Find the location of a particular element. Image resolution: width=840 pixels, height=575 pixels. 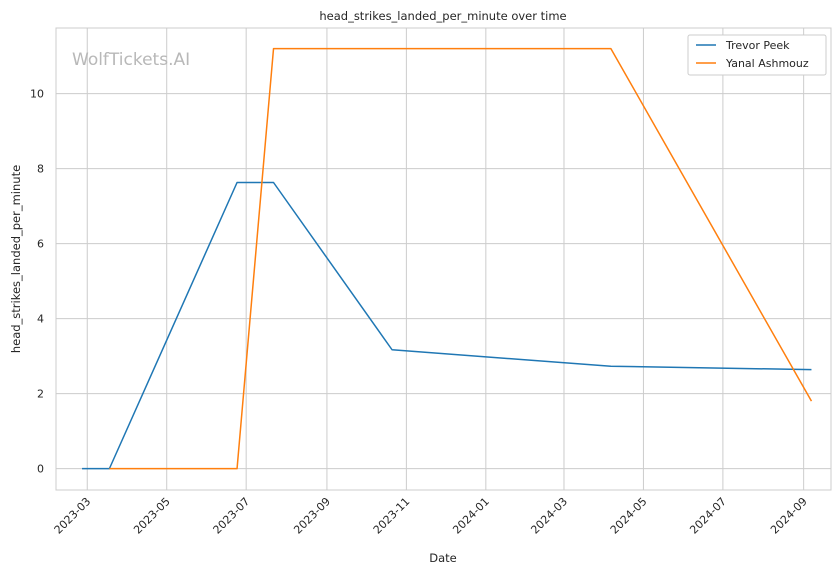

y-tick-label: 0 is located at coordinates (40, 469).